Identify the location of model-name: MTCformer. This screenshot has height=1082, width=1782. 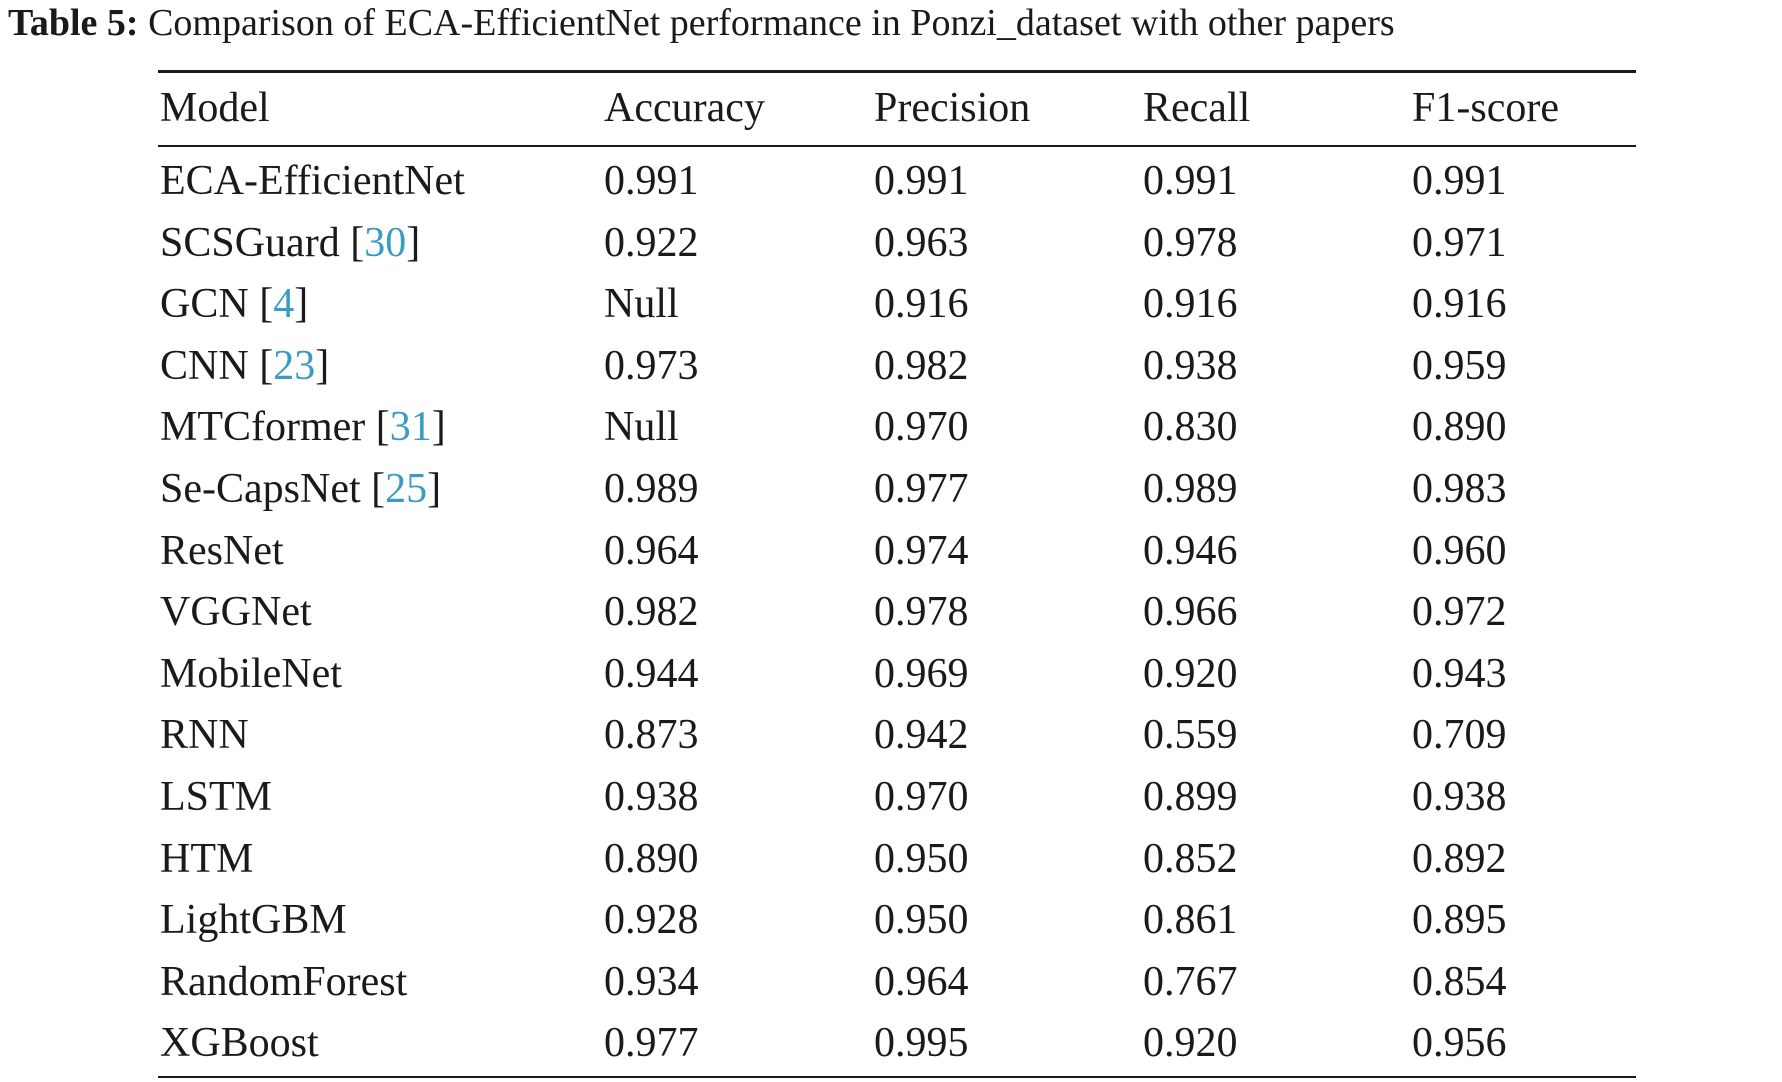
(263, 427).